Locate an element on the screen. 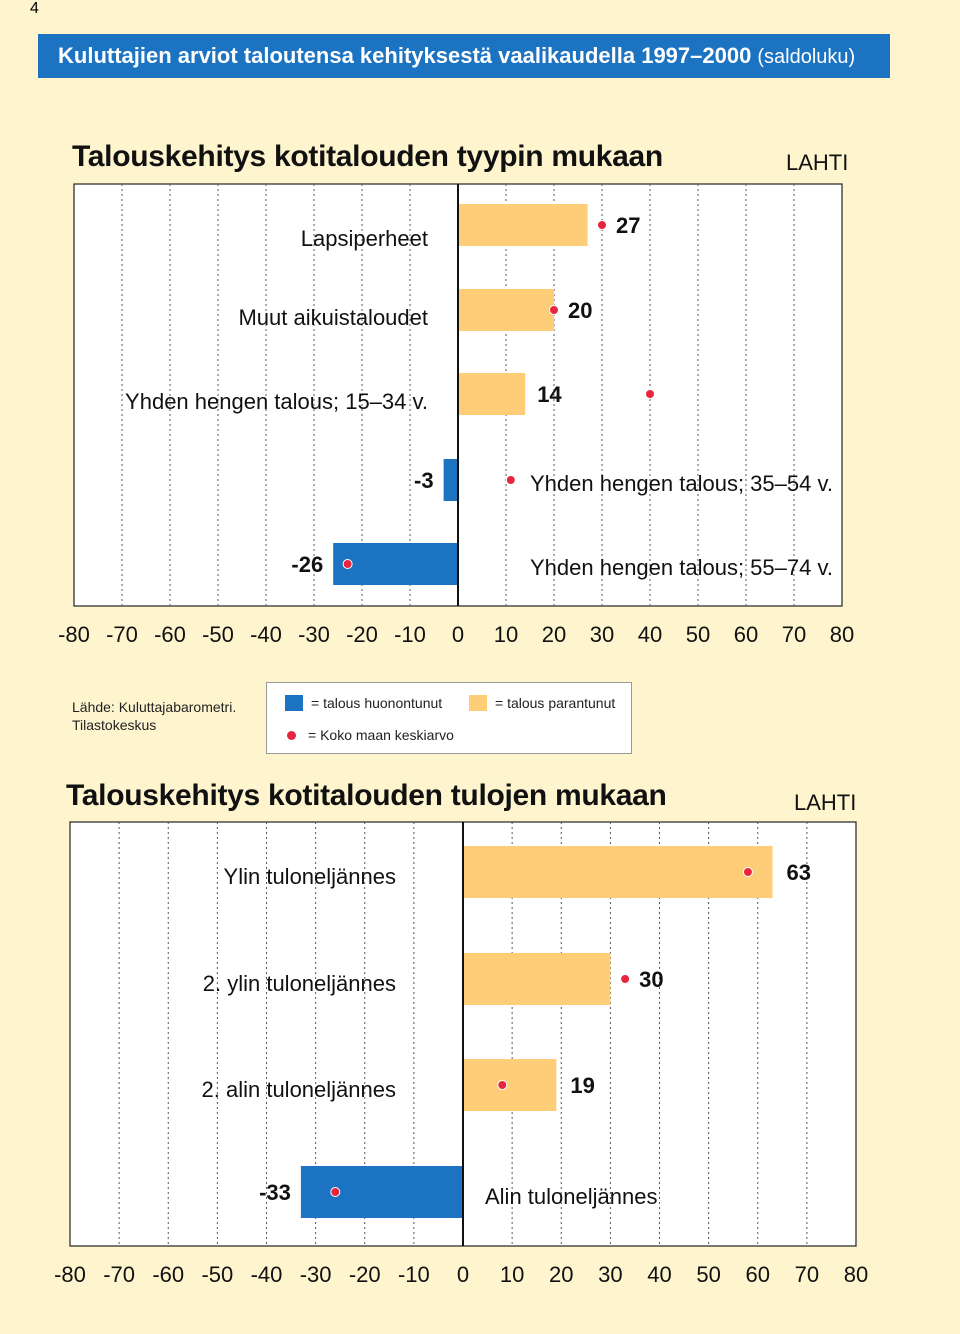 This screenshot has height=1334, width=960. legend-swatch-orange is located at coordinates (478, 703).